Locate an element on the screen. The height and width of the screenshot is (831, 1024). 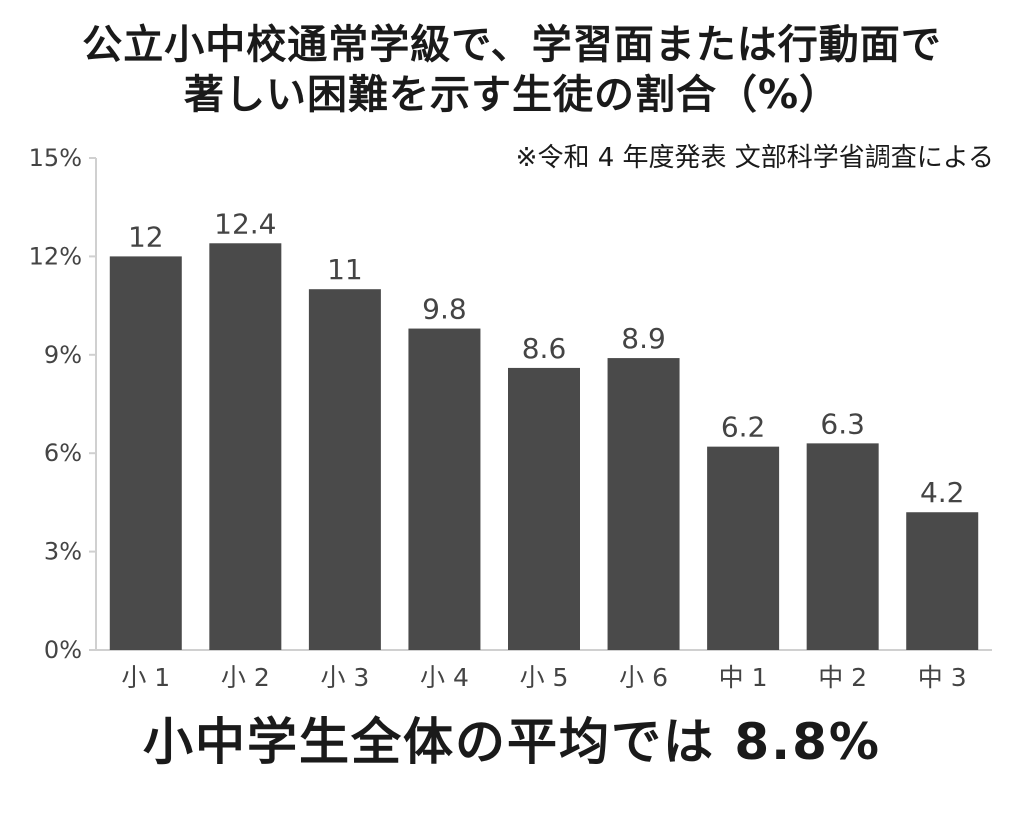
source-note: ※令和 4 年度発表 文部科学省調査による is located at coordinates (754, 158).